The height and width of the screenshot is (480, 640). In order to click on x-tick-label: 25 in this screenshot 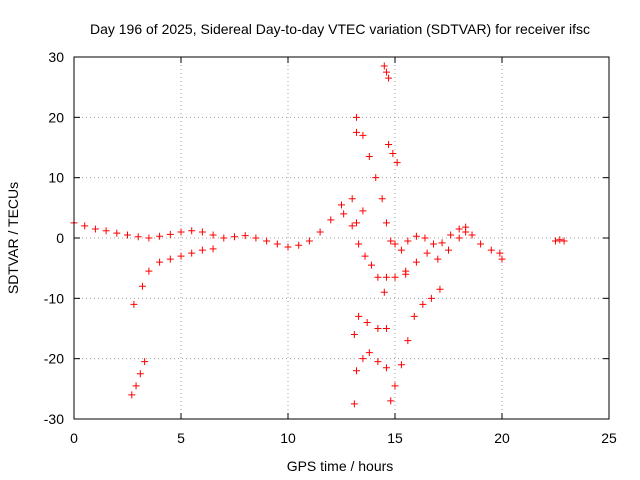, I will do `click(609, 438)`.